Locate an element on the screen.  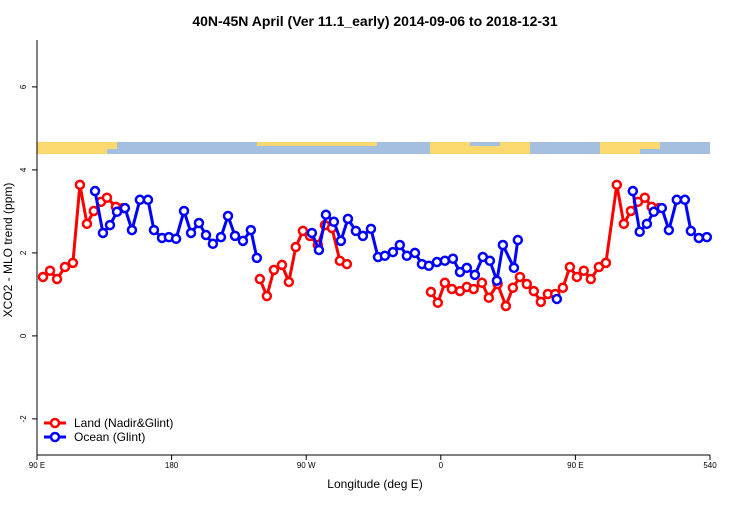
y-tick-label: -2 is located at coordinates (23, 419).